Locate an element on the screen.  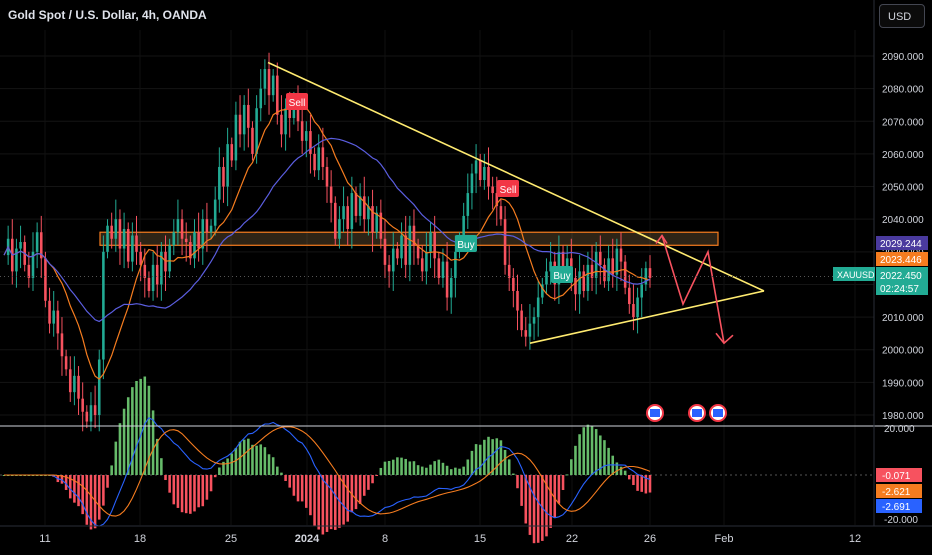
x-axis-tick-label: 25 is located at coordinates (231, 539).